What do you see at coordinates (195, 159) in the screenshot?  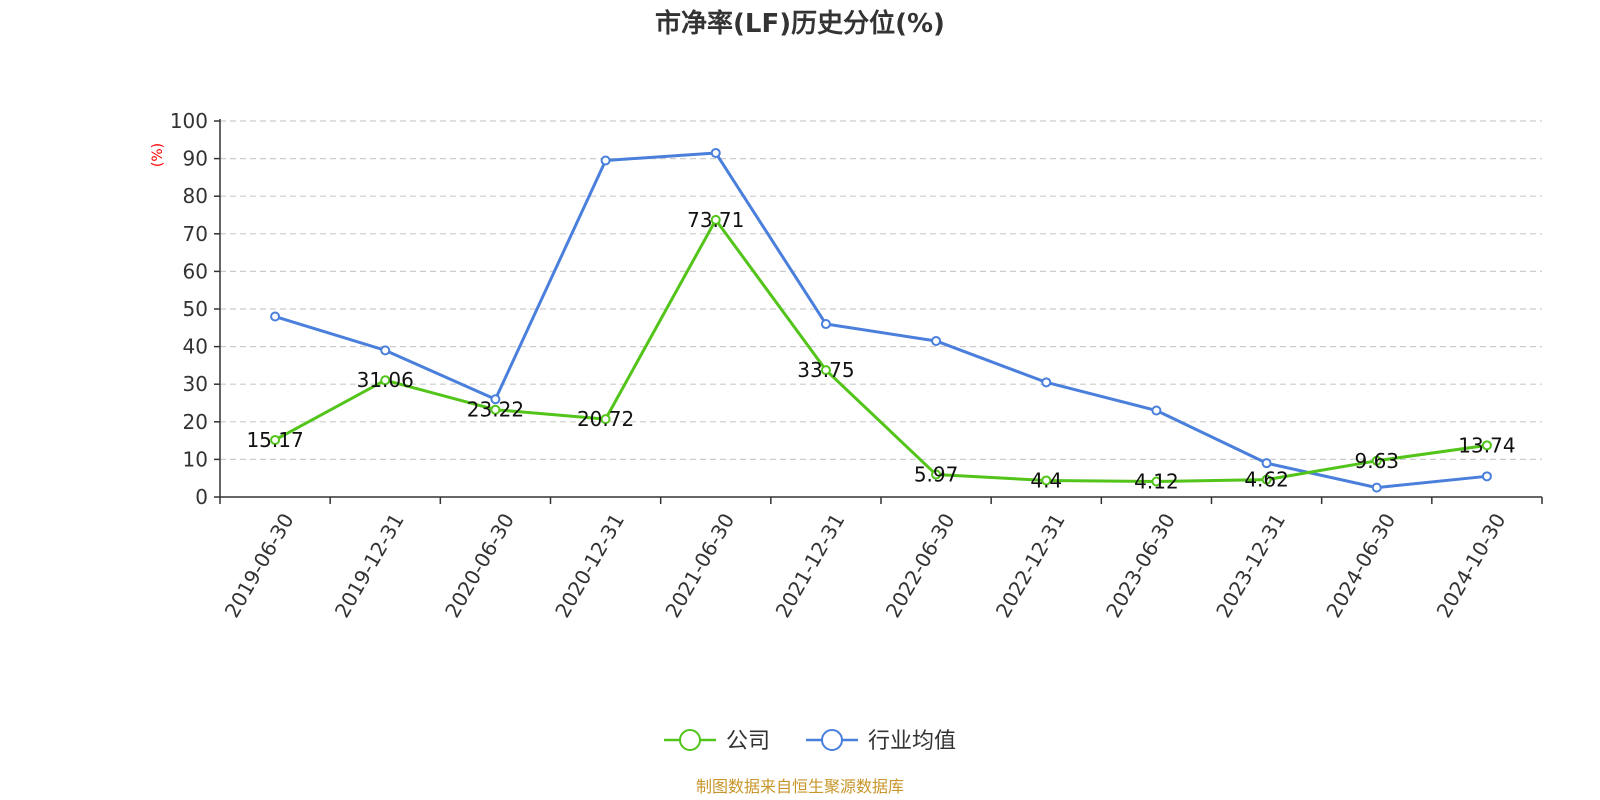 I see `y-tick-label: 90` at bounding box center [195, 159].